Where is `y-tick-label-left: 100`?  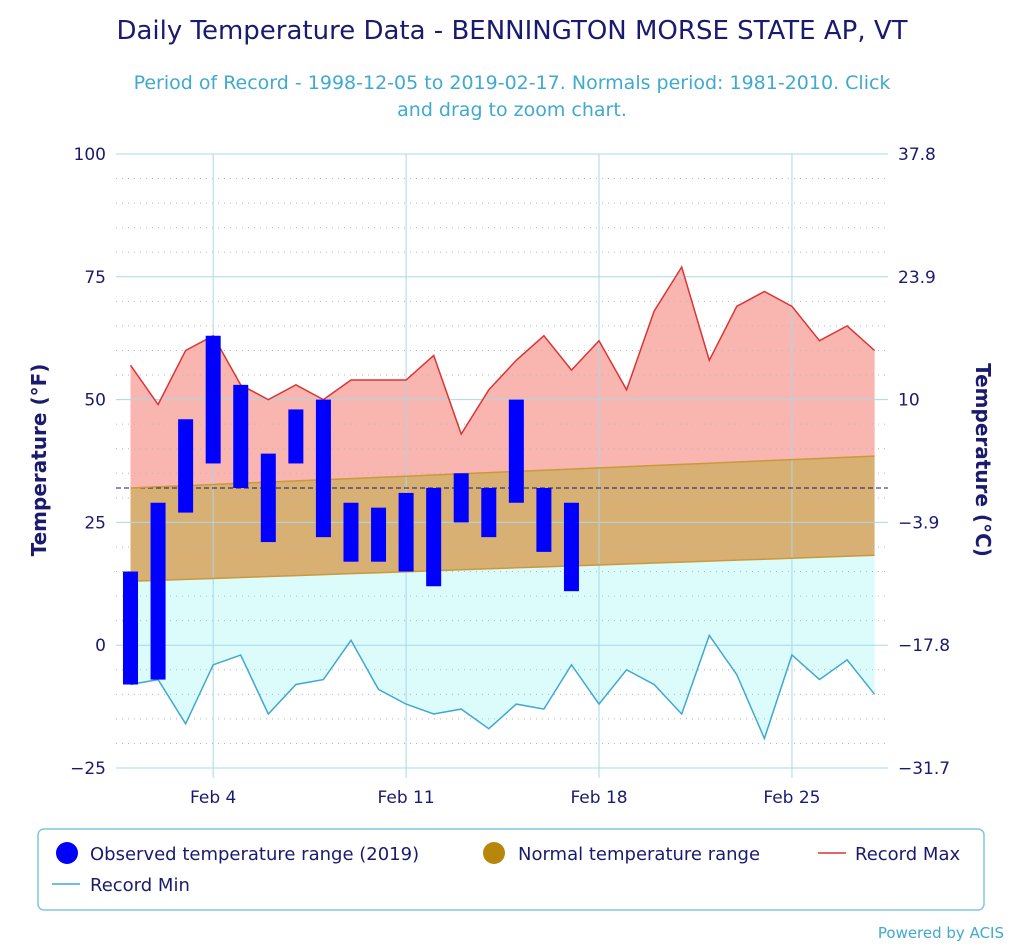 y-tick-label-left: 100 is located at coordinates (90, 155).